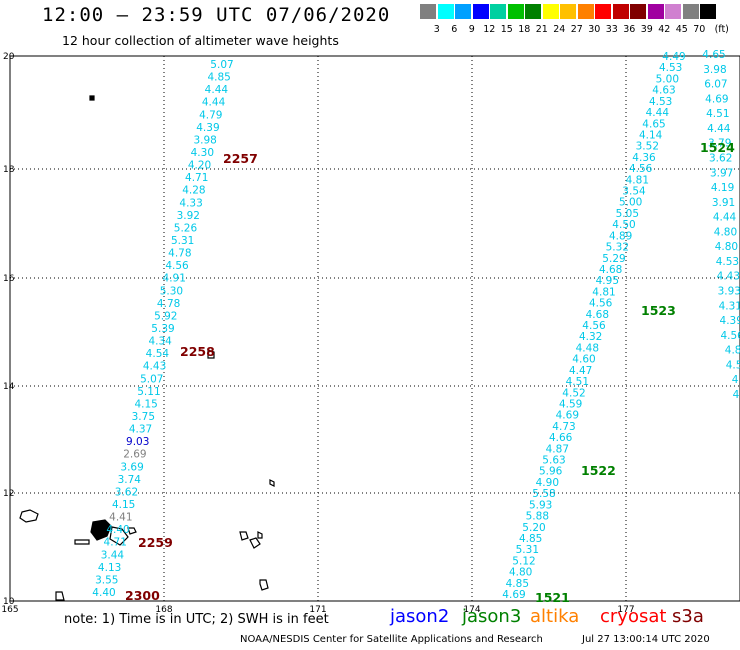 The width and height of the screenshot is (740, 650). I want to click on wave-height-value: 4.60, so click(583, 360).